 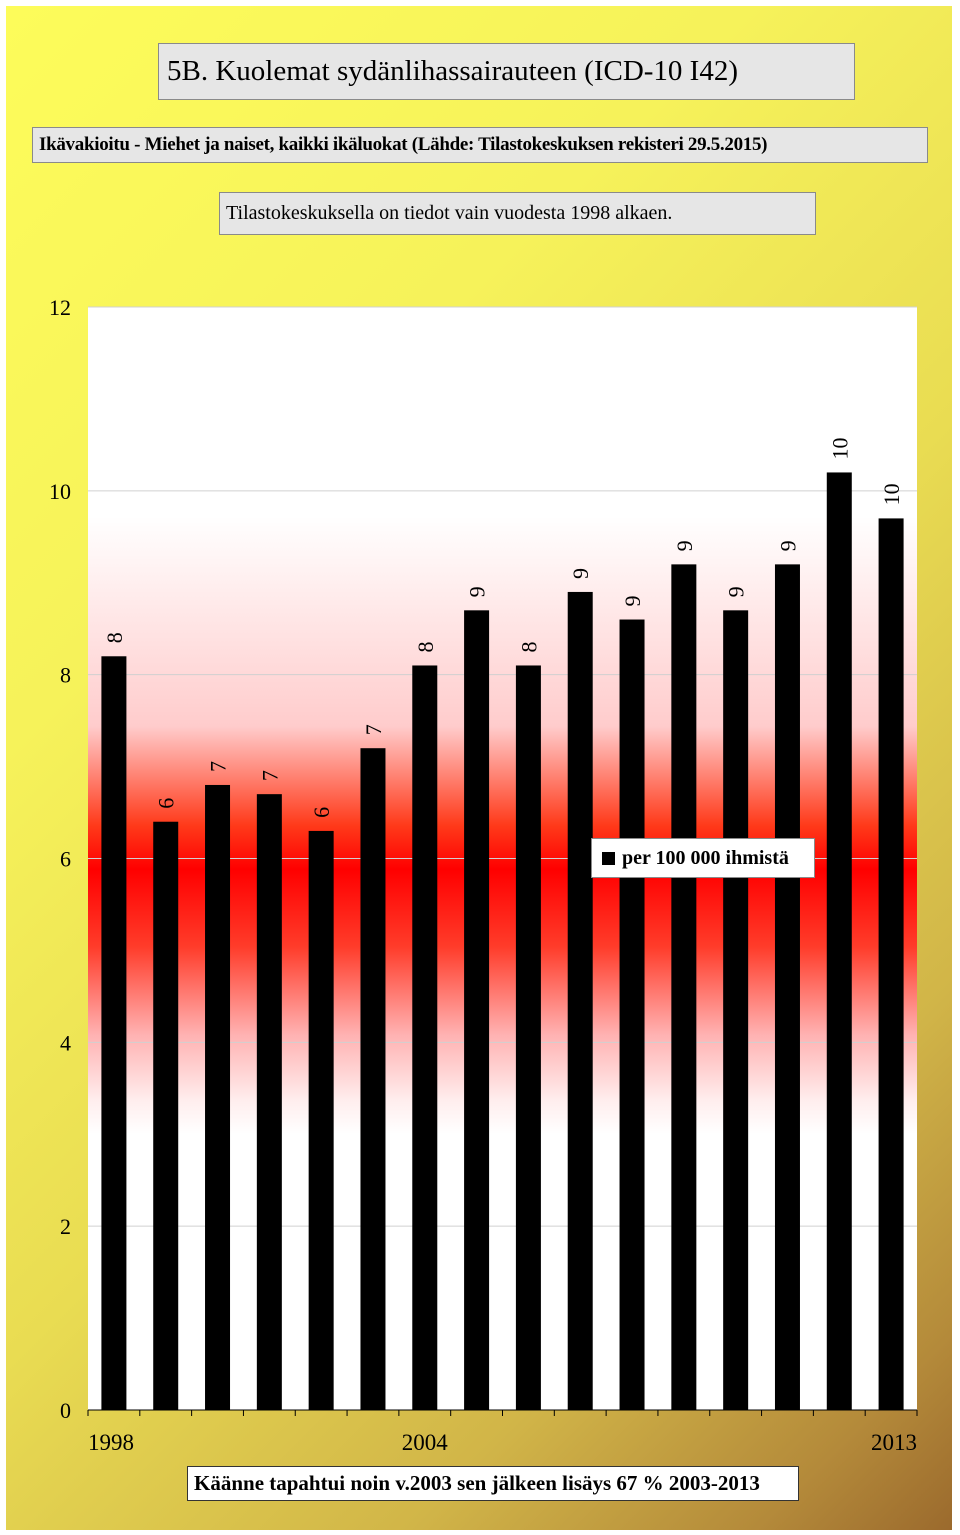 I want to click on y-tick-label: 0, so click(x=65, y=1410).